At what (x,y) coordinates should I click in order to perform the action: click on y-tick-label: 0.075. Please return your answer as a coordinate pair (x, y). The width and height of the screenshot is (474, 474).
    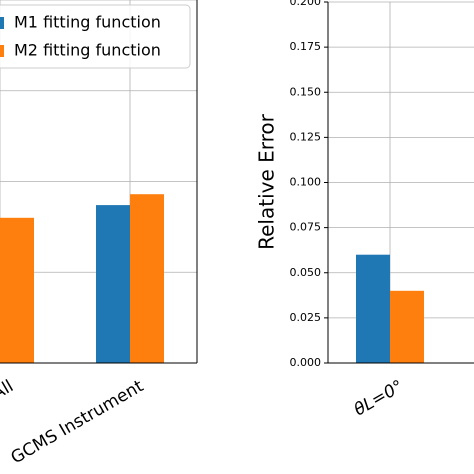
    Looking at the image, I should click on (306, 227).